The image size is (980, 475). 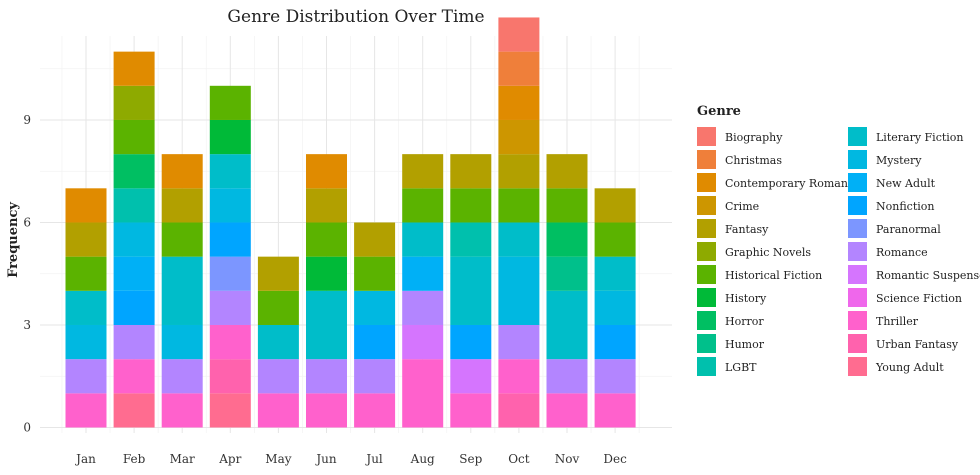 What do you see at coordinates (753, 160) in the screenshot?
I see `legend-label: Christmas` at bounding box center [753, 160].